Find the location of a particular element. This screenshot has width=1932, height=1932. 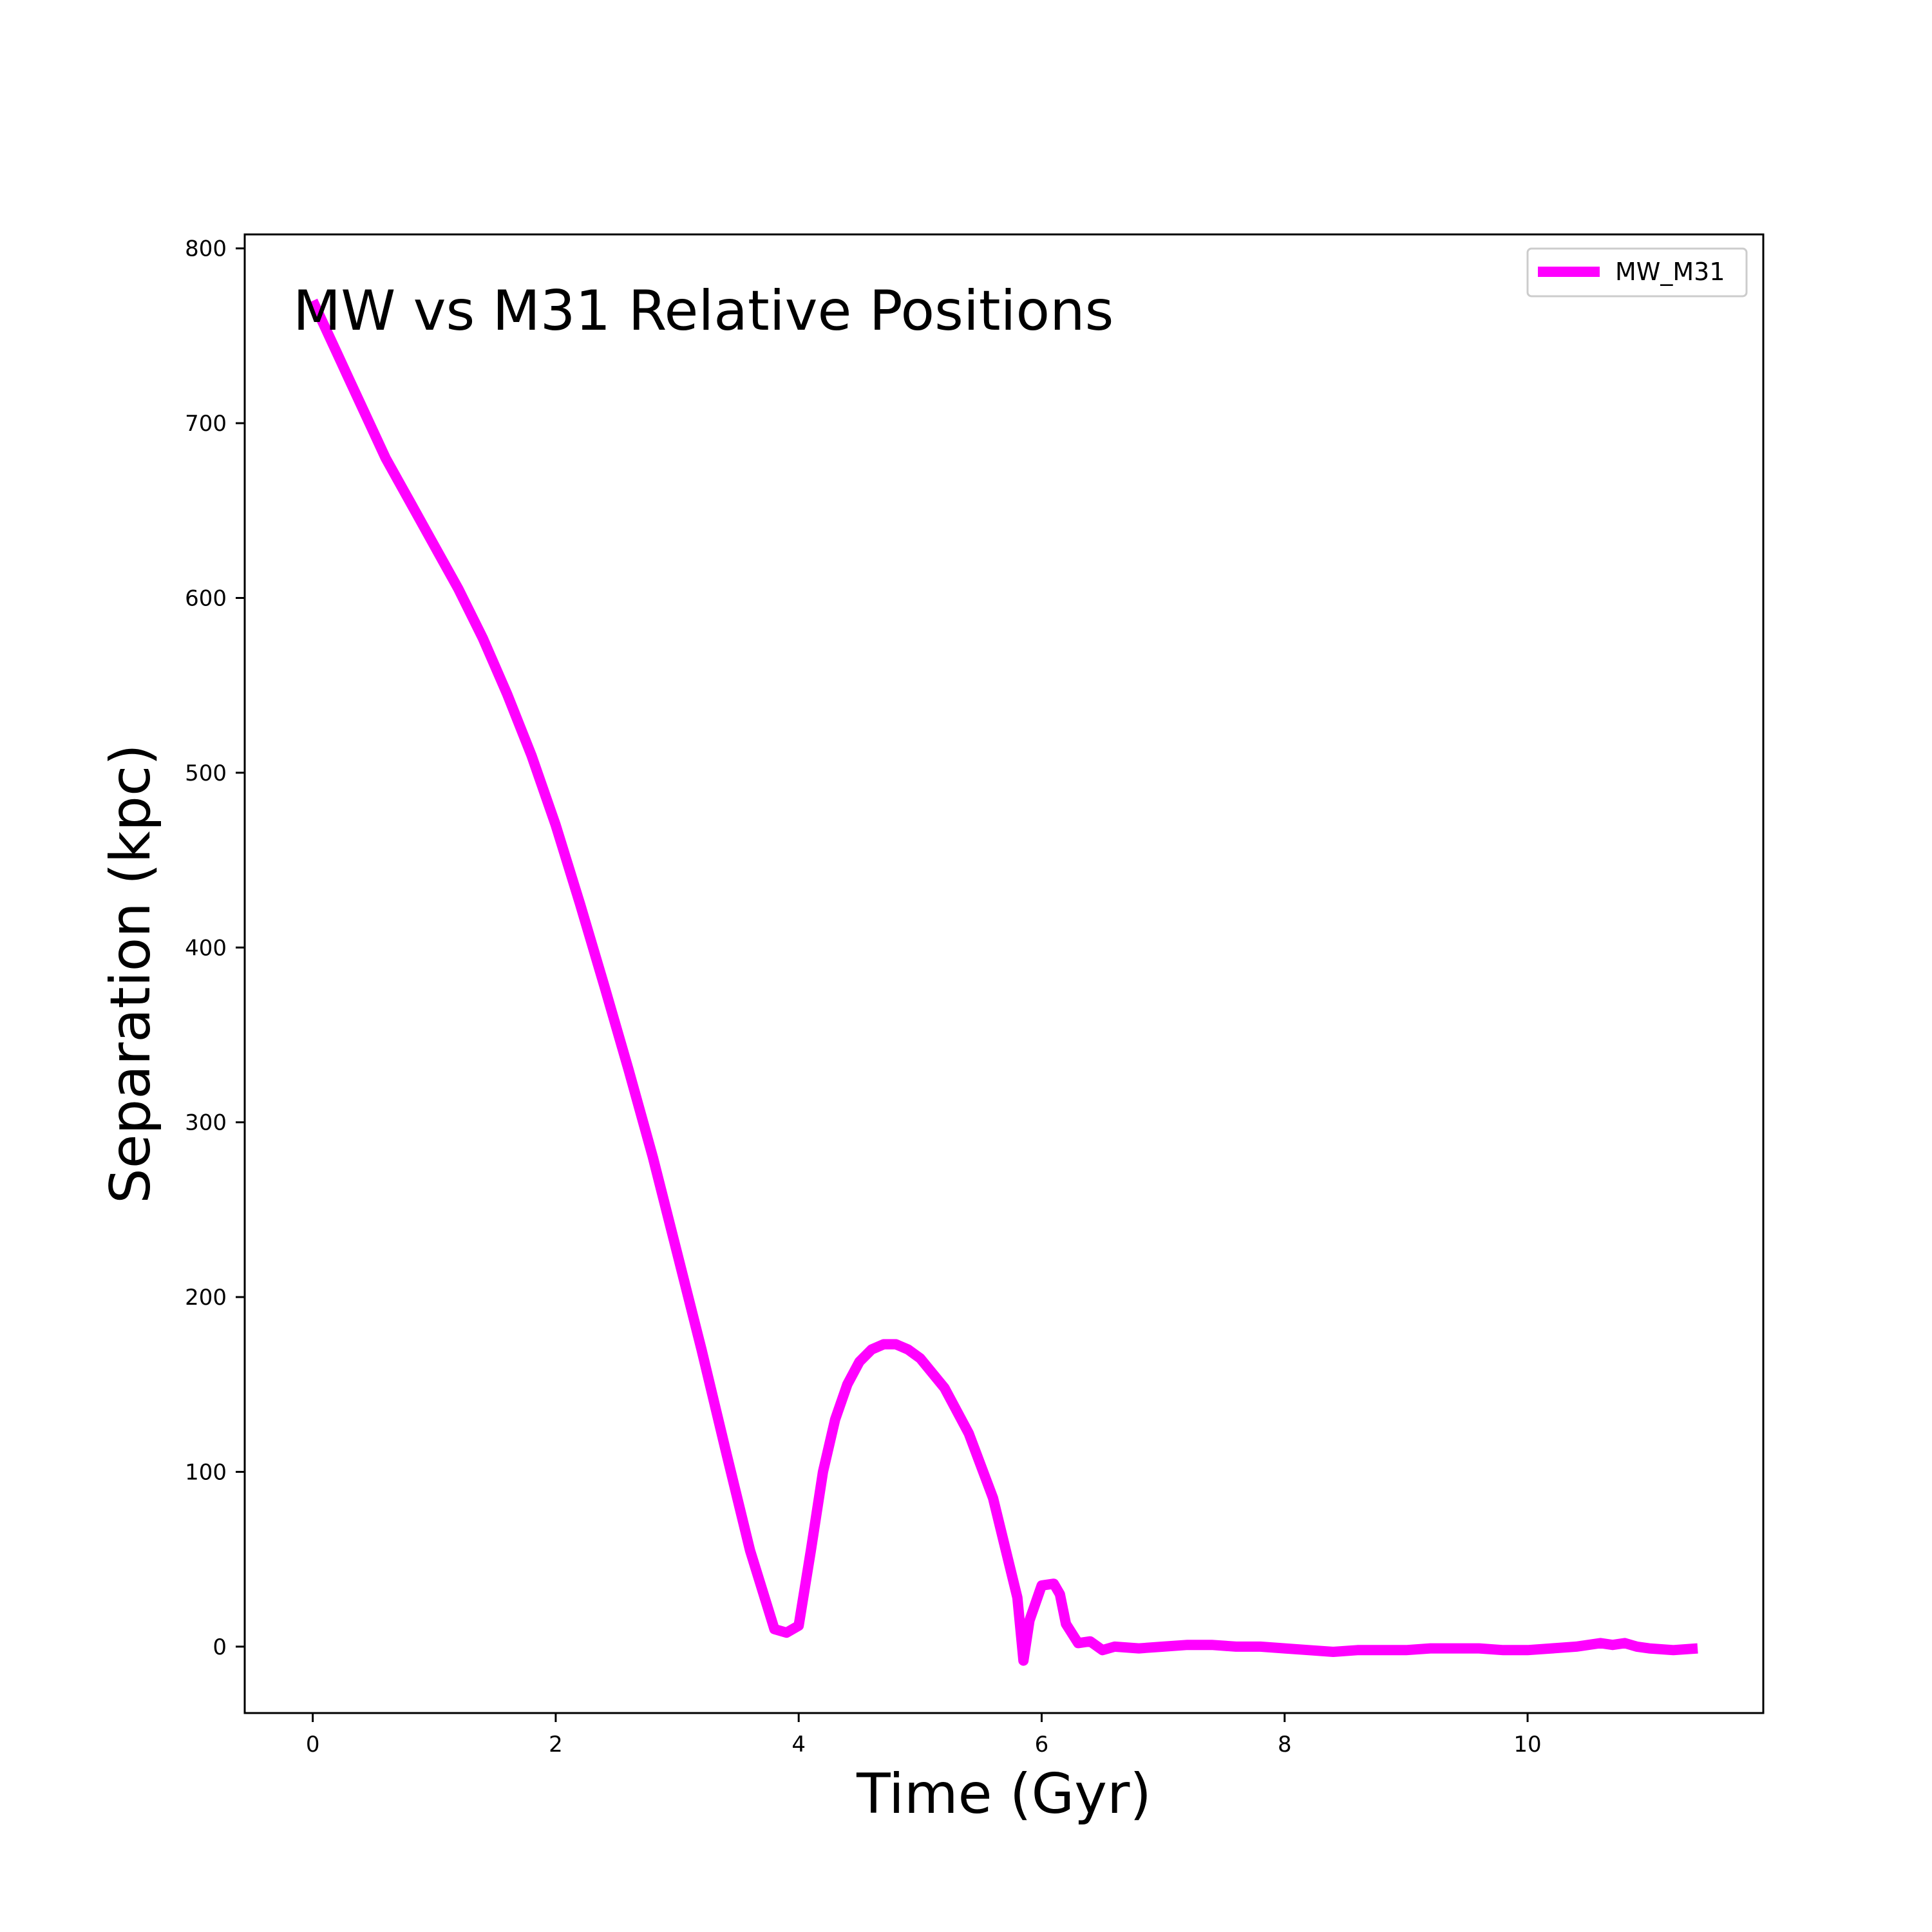

x-tick-label: 0 is located at coordinates (313, 1744).